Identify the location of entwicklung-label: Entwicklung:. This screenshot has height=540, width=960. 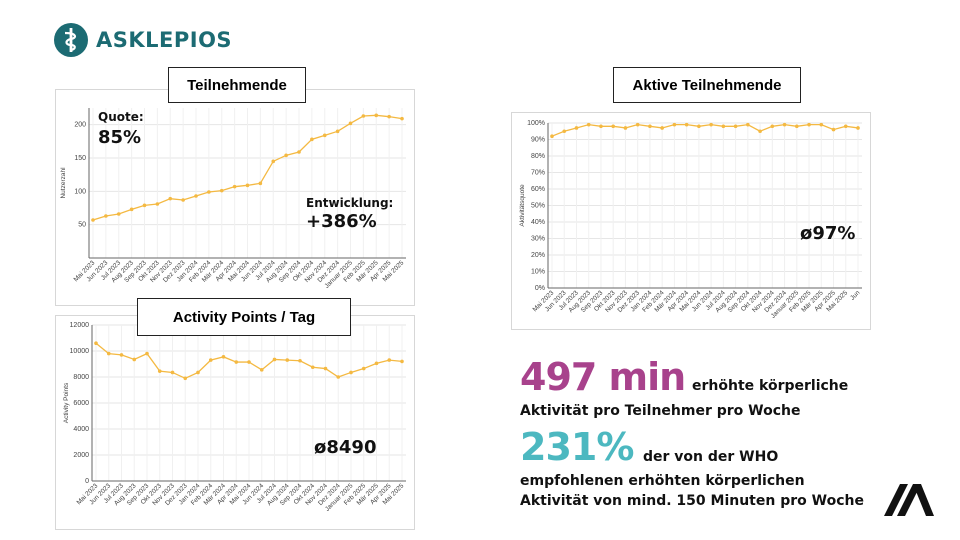
(350, 203).